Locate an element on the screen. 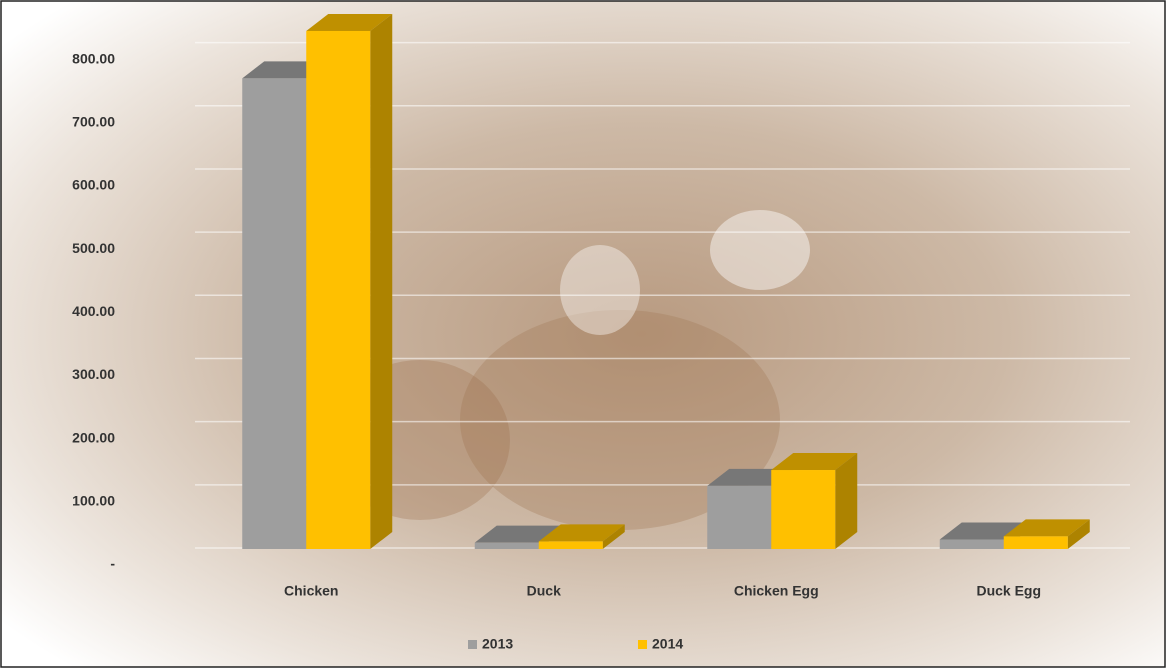 This screenshot has height=668, width=1166. y-tick-label: 400.00 is located at coordinates (93, 311).